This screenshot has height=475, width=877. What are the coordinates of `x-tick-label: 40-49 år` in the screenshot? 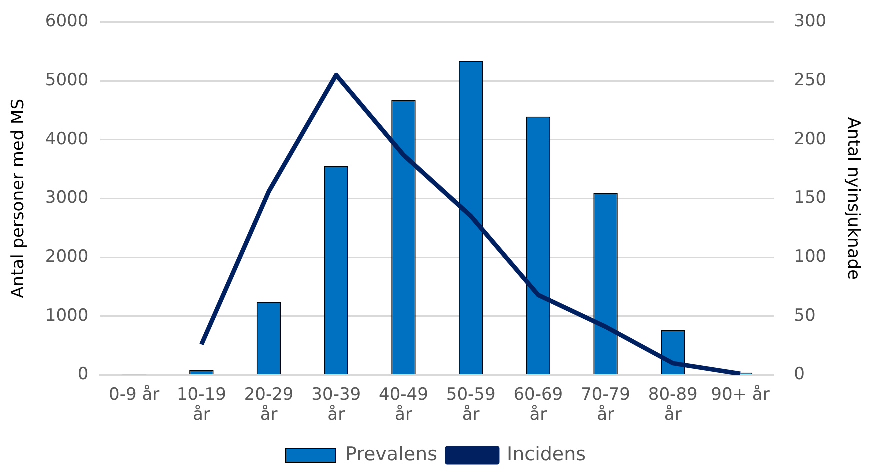 It's located at (403, 405).